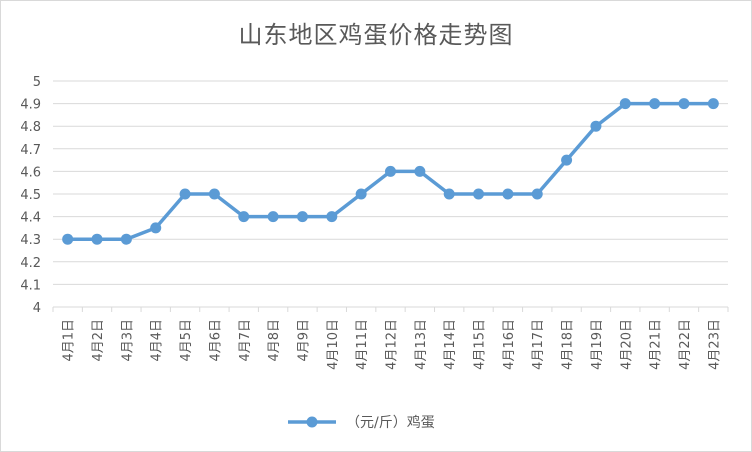 The height and width of the screenshot is (452, 752). Describe the element at coordinates (30, 263) in the screenshot. I see `y-tick-label: 4.2` at that location.